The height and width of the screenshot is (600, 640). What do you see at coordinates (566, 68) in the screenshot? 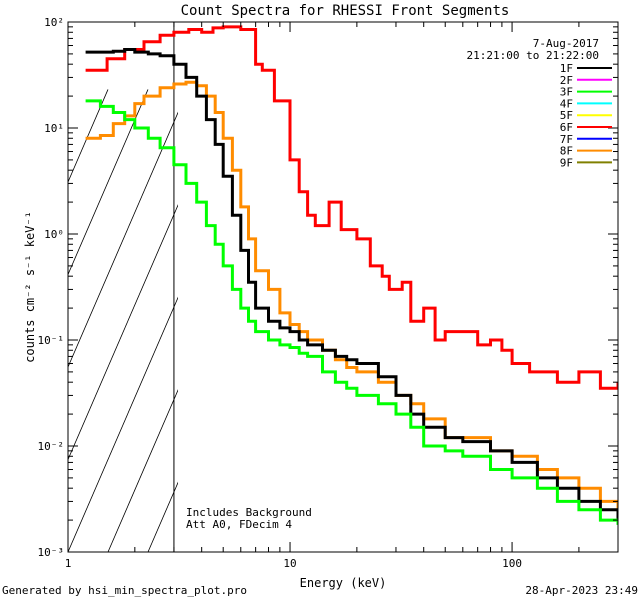
I see `legend-label-1F: 1F` at bounding box center [566, 68].